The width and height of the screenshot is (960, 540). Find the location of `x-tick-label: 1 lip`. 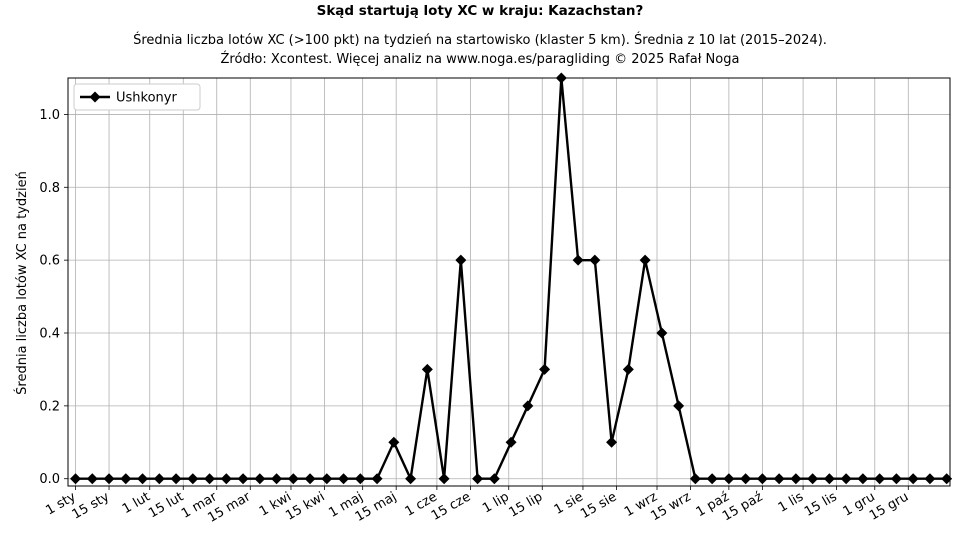

x-tick-label: 1 lip is located at coordinates (496, 502).